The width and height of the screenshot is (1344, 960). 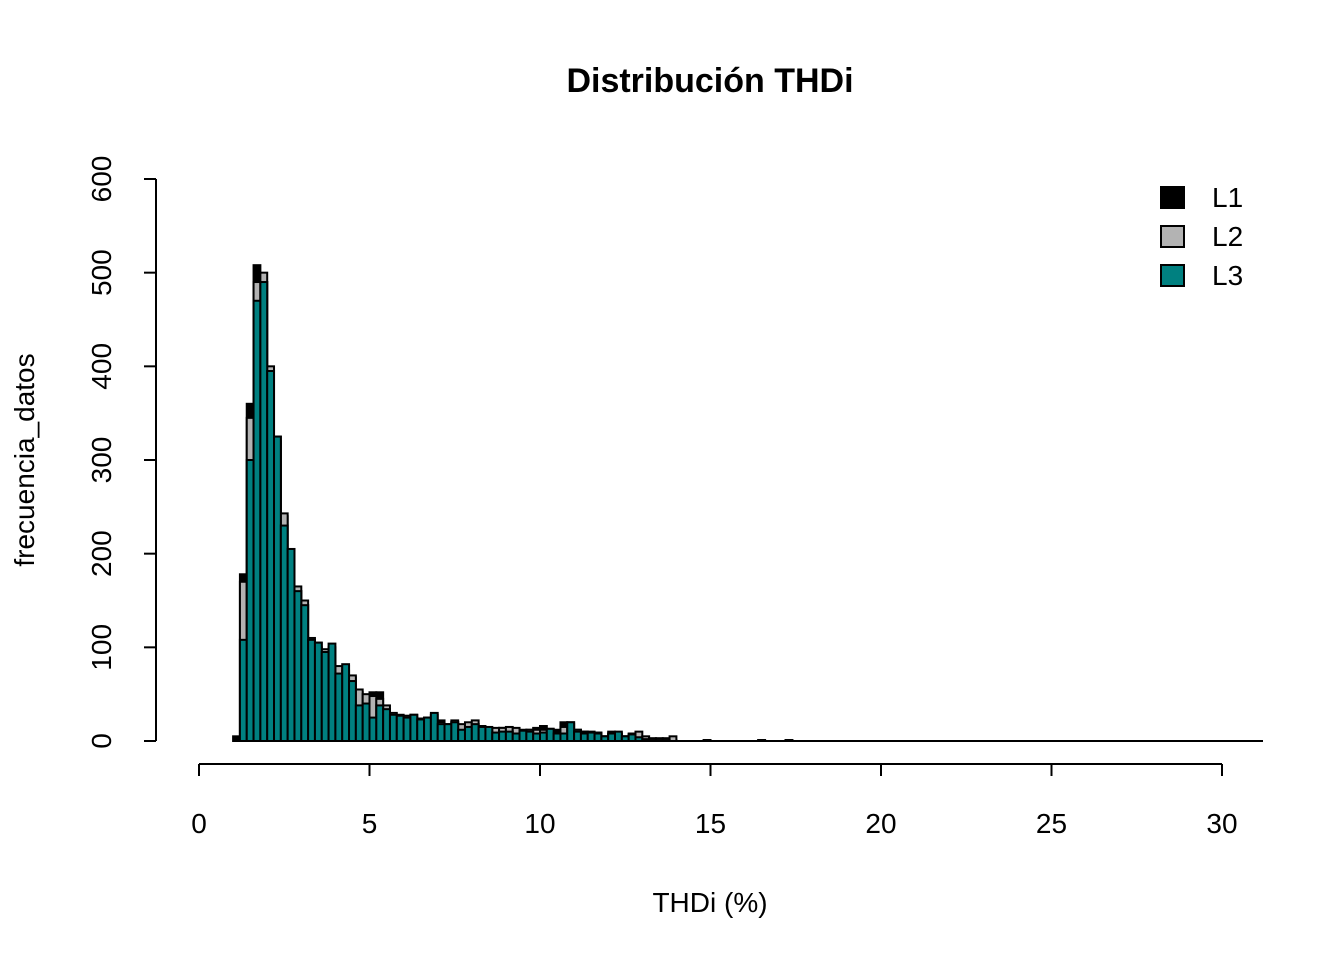 What do you see at coordinates (380, 723) in the screenshot?
I see `bar-L3-5.2` at bounding box center [380, 723].